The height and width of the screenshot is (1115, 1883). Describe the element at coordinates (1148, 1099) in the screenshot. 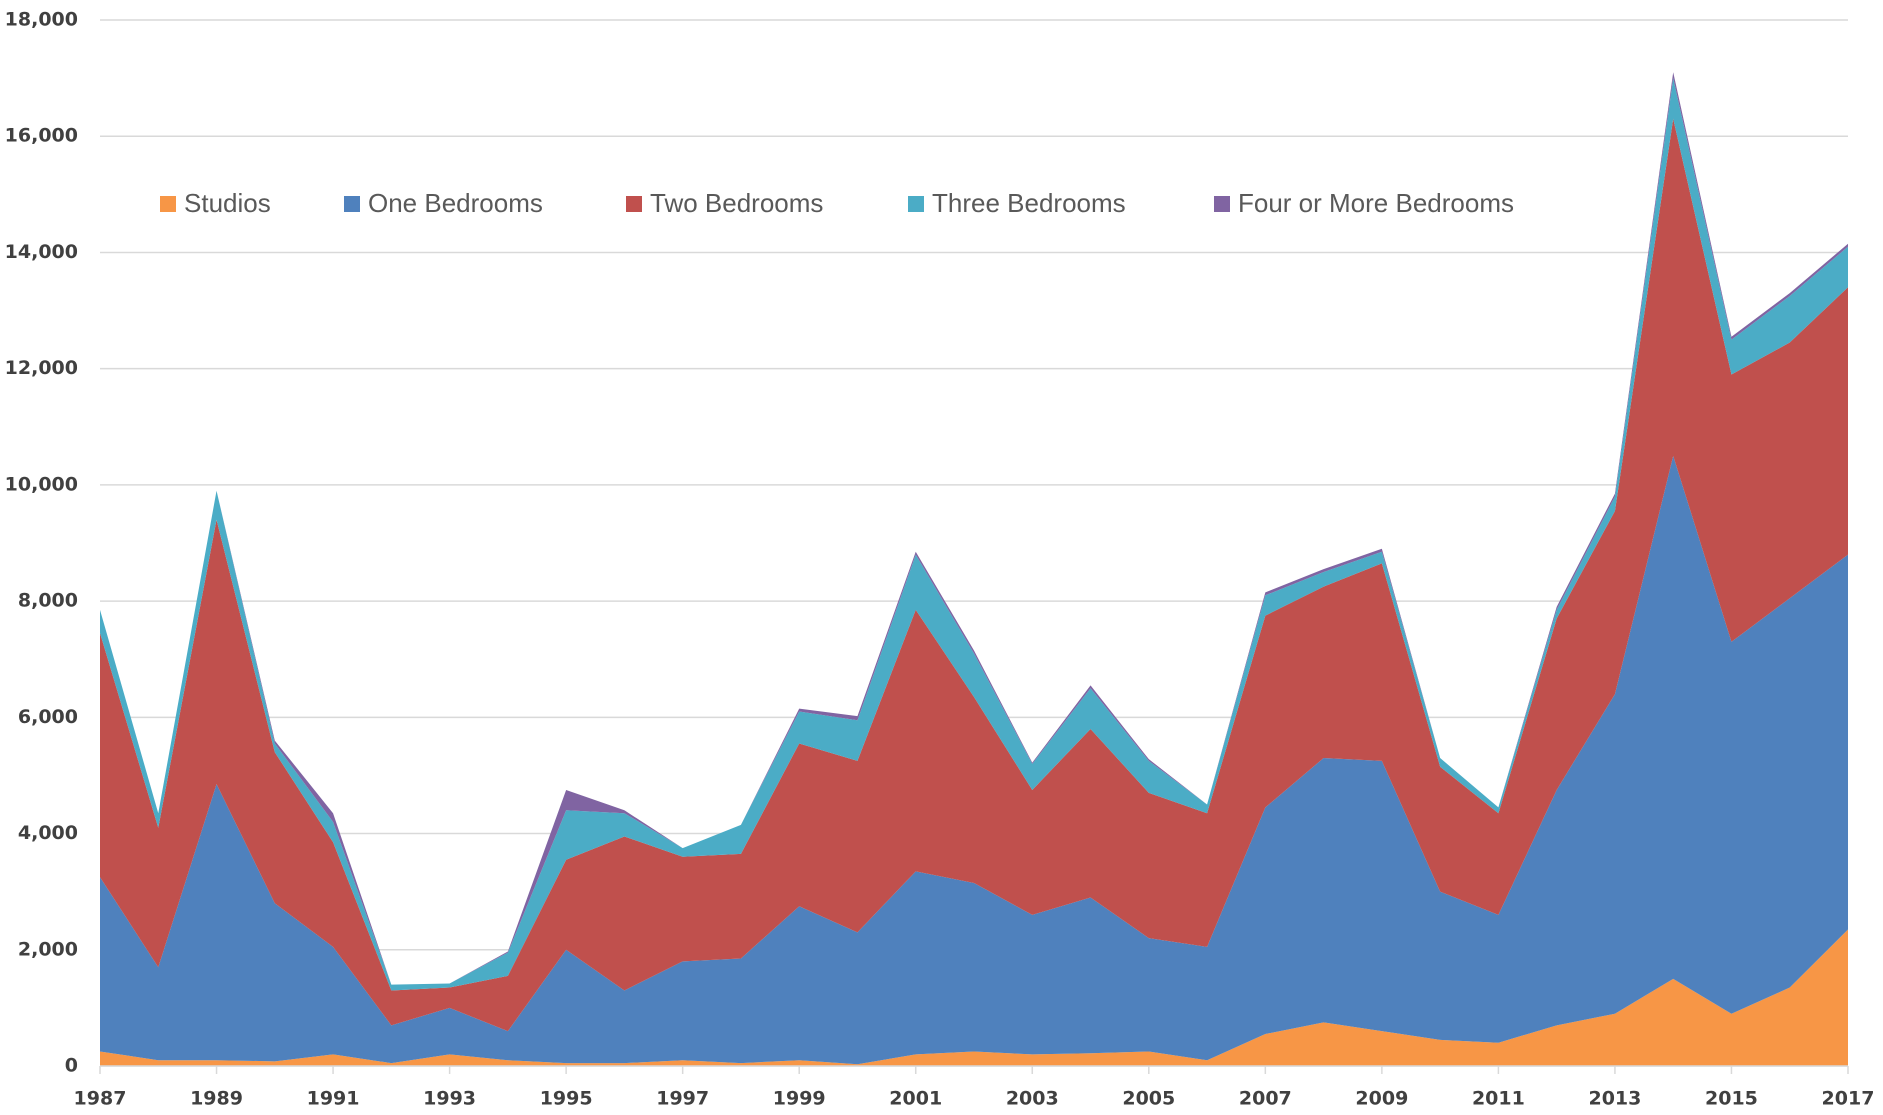

I see `x-tick-label: 2005` at that location.